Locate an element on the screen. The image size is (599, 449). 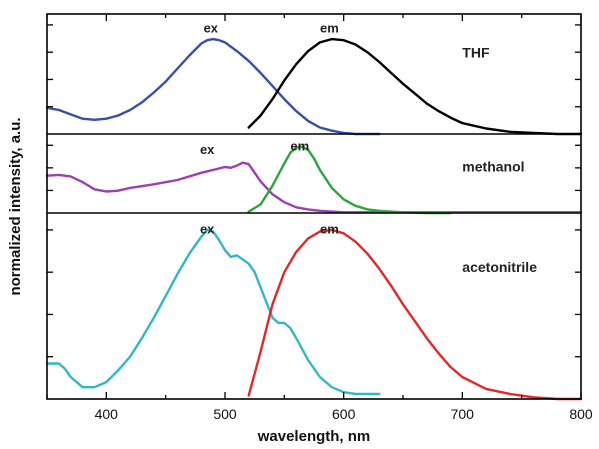
x-tick-label: 500 is located at coordinates (225, 414).